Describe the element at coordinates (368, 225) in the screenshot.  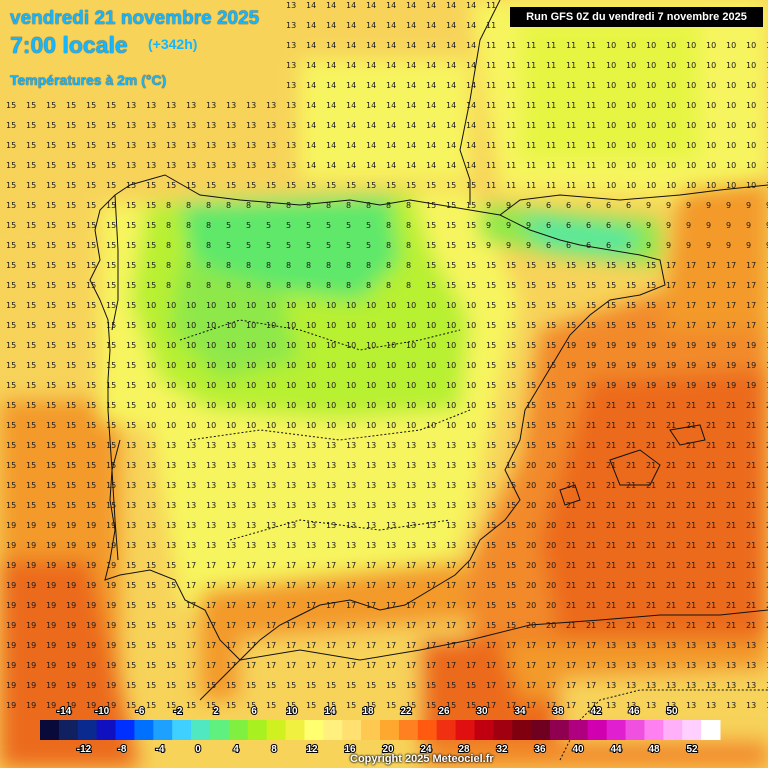
I see `grid-value: 5` at that location.